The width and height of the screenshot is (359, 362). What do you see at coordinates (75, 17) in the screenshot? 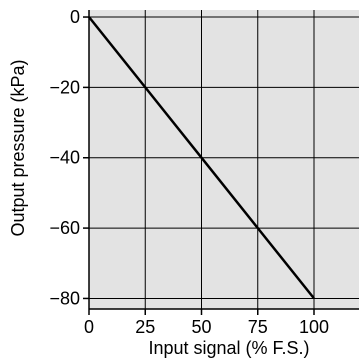
I see `y-tick-label: 0` at bounding box center [75, 17].